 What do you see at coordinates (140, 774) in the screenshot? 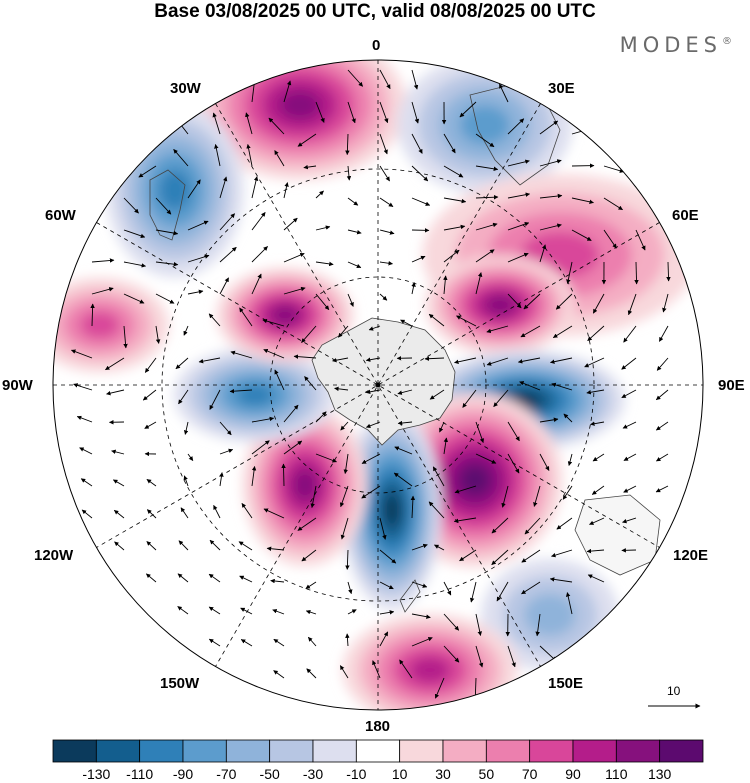
I see `colorbar-tick-label: -110` at bounding box center [140, 774].